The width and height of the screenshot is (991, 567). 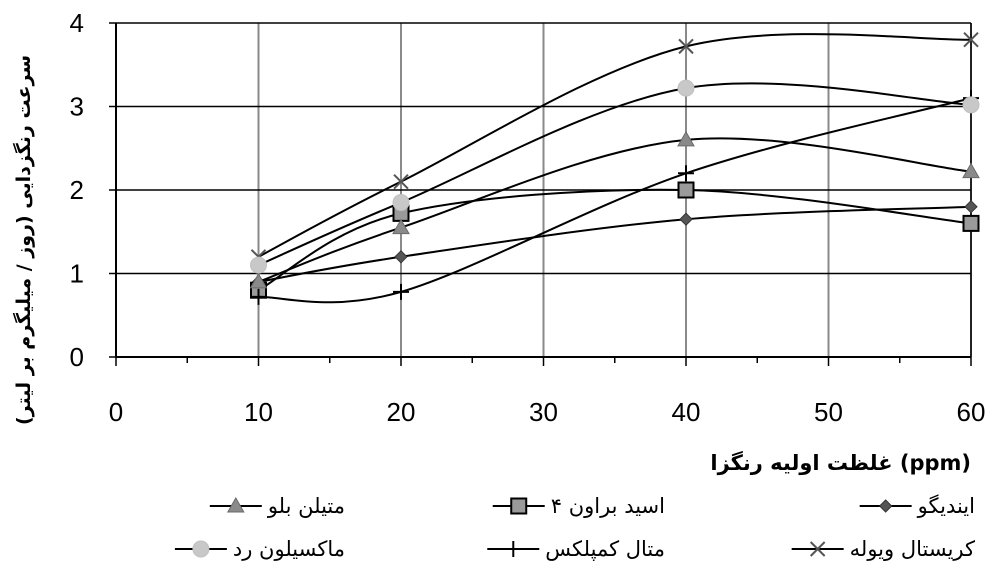 What do you see at coordinates (116, 412) in the screenshot?
I see `x-tick-label: 0` at bounding box center [116, 412].